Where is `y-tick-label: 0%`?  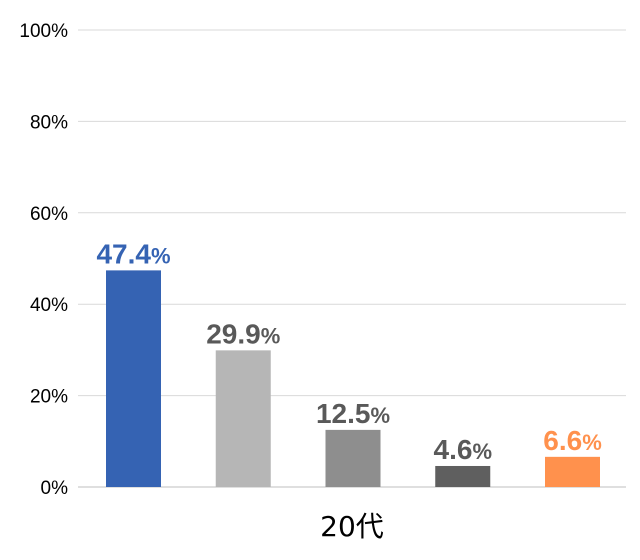 y-tick-label: 0% is located at coordinates (55, 488).